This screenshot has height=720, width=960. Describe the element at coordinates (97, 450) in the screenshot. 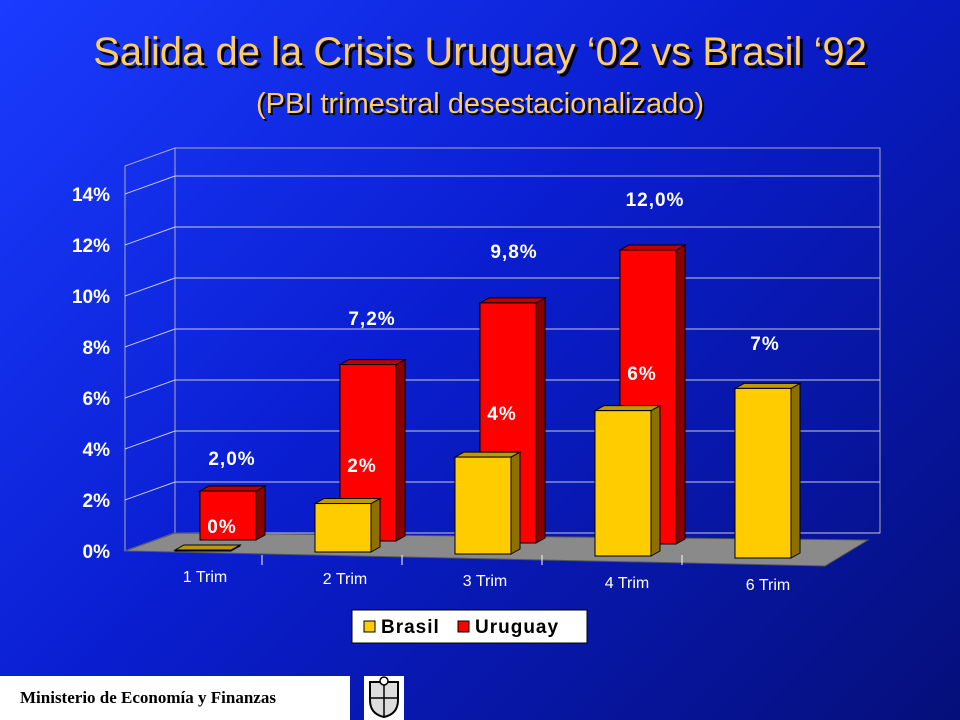

I see `y-tick-label: 4%` at that location.